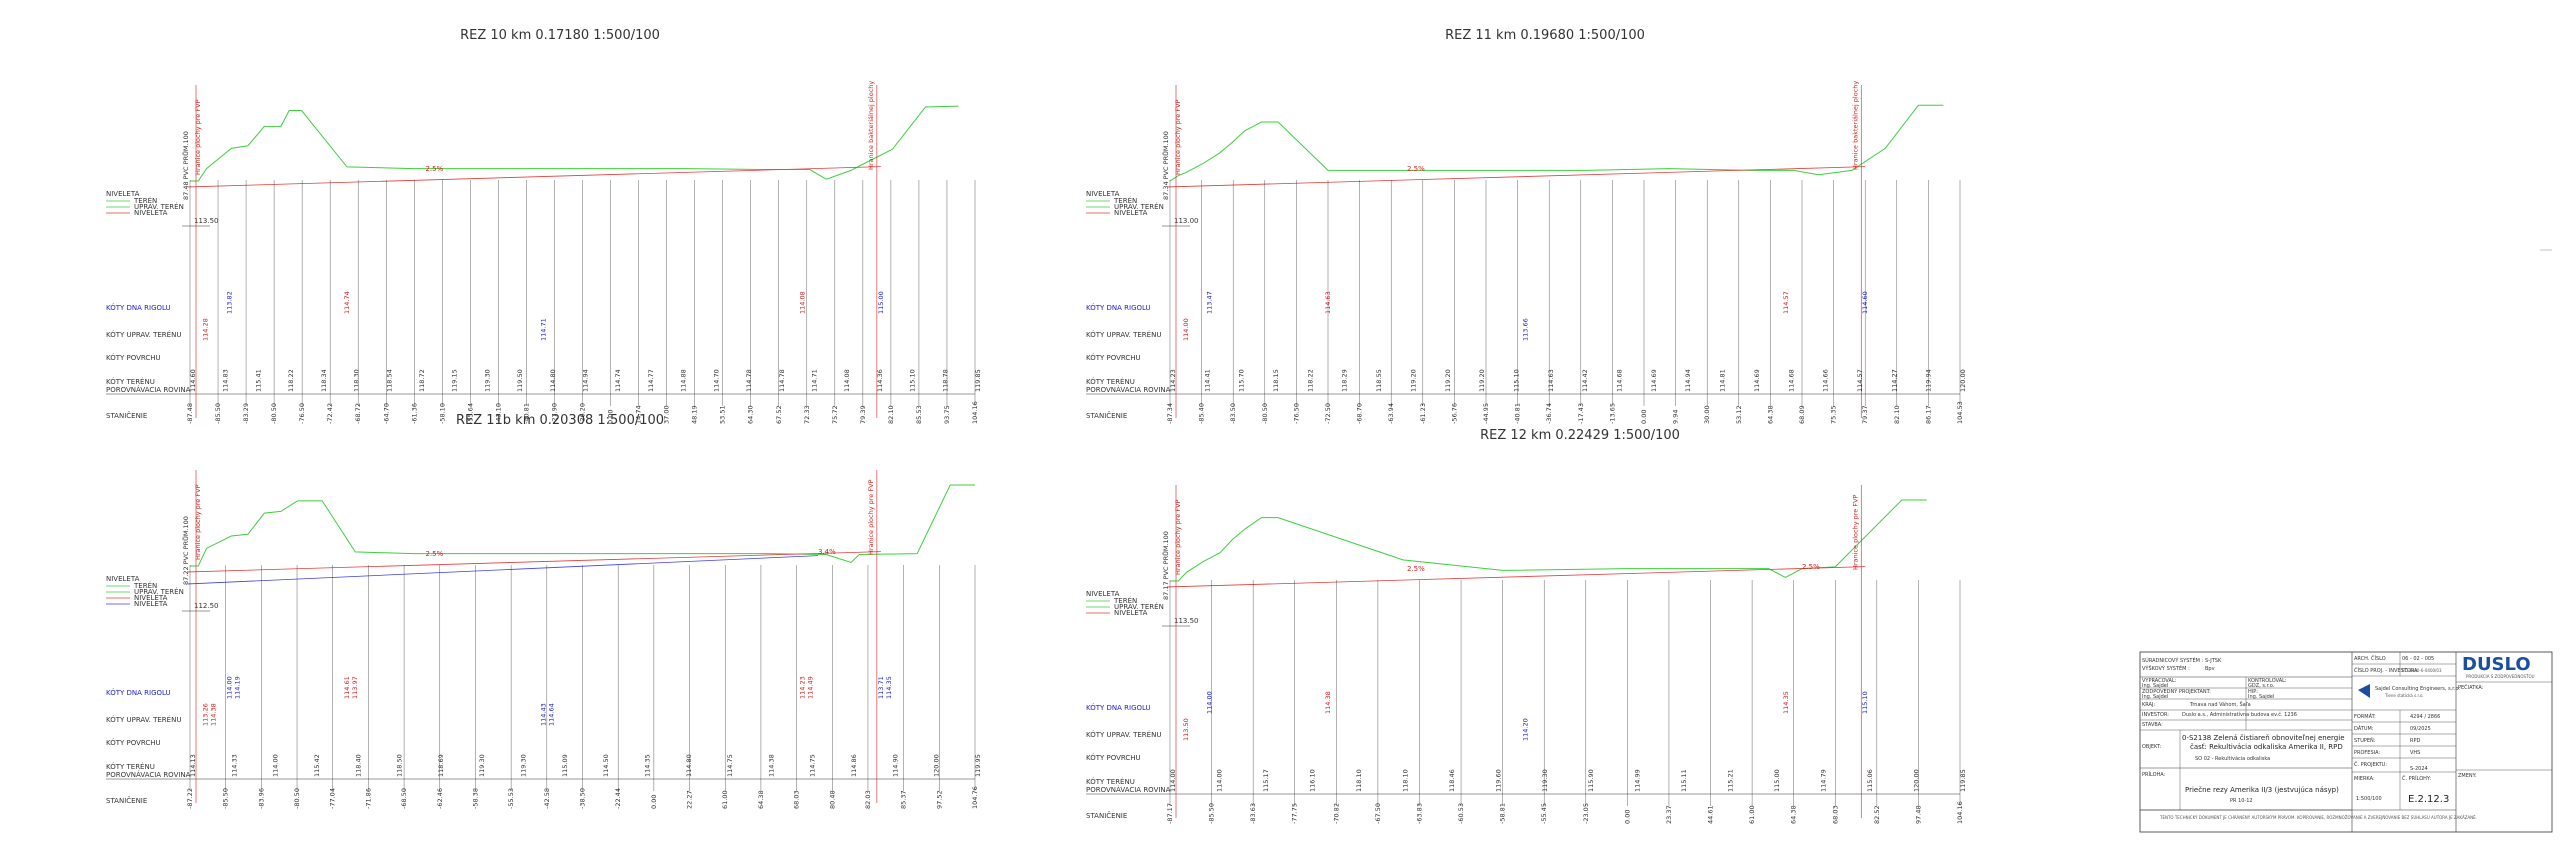  I want to click on special-label: 114.08, so click(802, 302).